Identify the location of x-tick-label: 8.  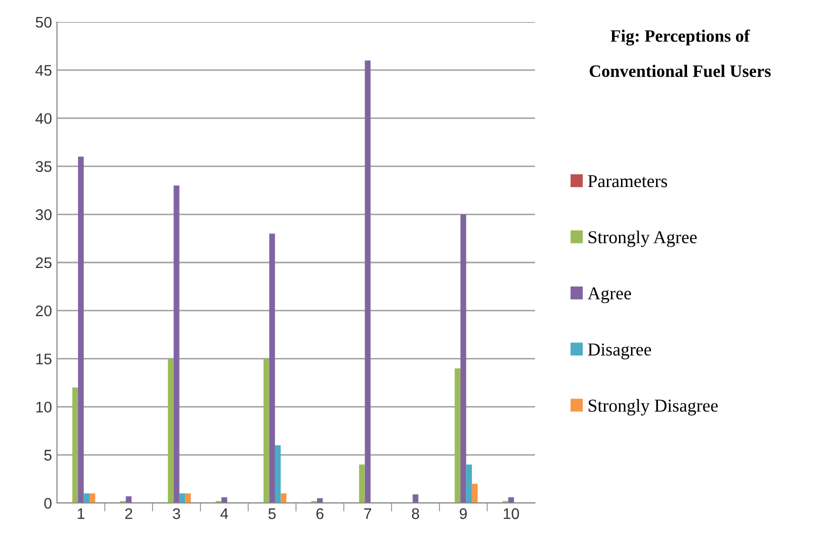
(416, 514).